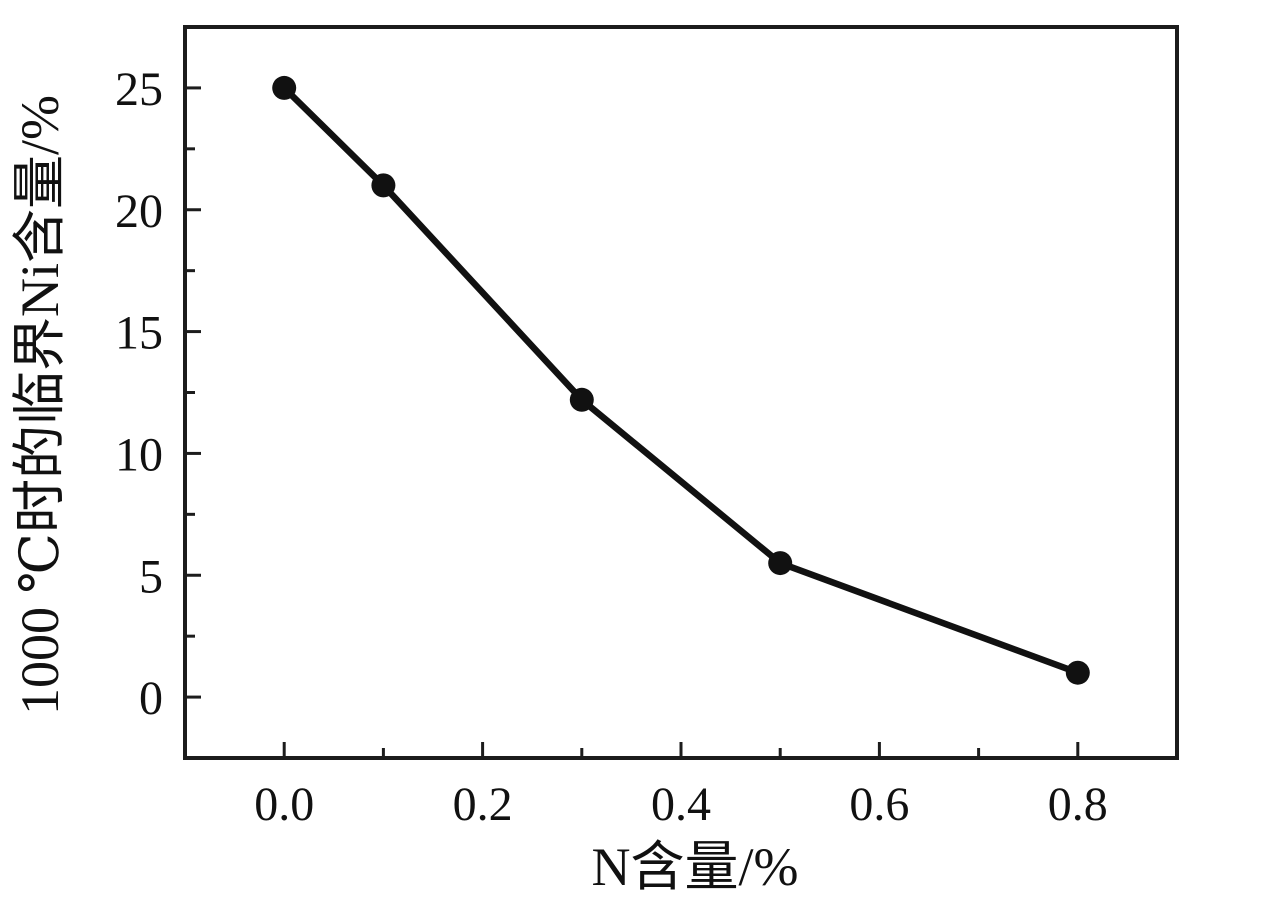 This screenshot has width=1263, height=911. Describe the element at coordinates (139, 333) in the screenshot. I see `y-tick-label: 15` at that location.